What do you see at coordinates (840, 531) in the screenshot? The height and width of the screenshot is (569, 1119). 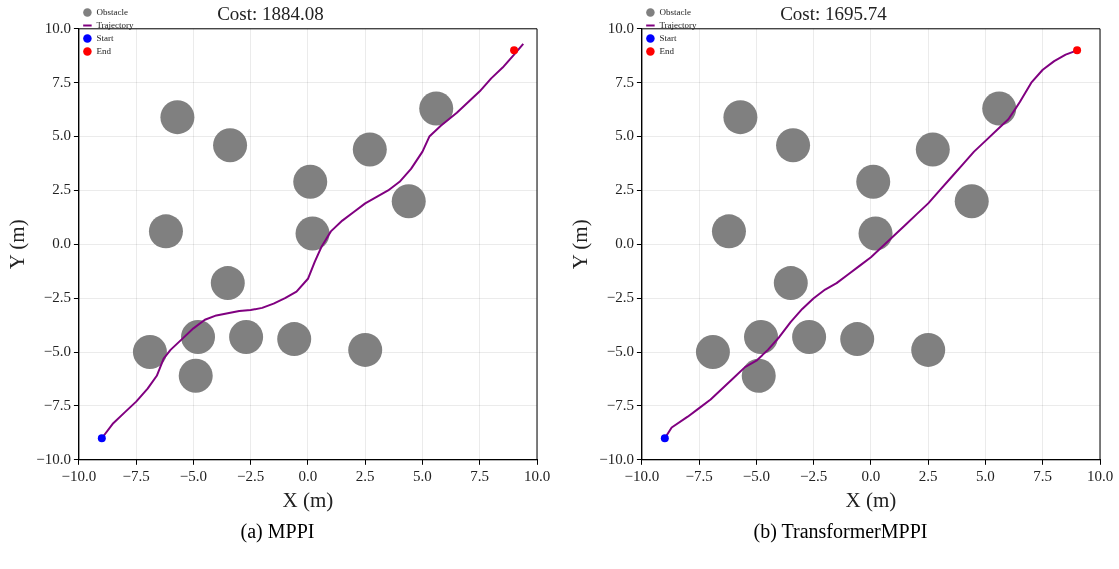 I see `text: (b) TransformerMPPI` at bounding box center [840, 531].